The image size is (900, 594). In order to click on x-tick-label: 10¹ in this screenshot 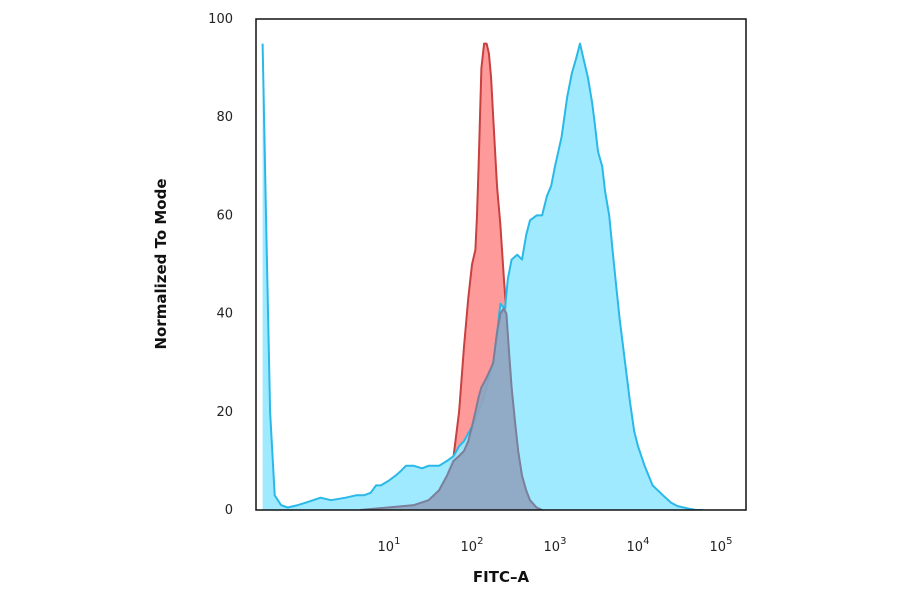, I will do `click(389, 545)`.